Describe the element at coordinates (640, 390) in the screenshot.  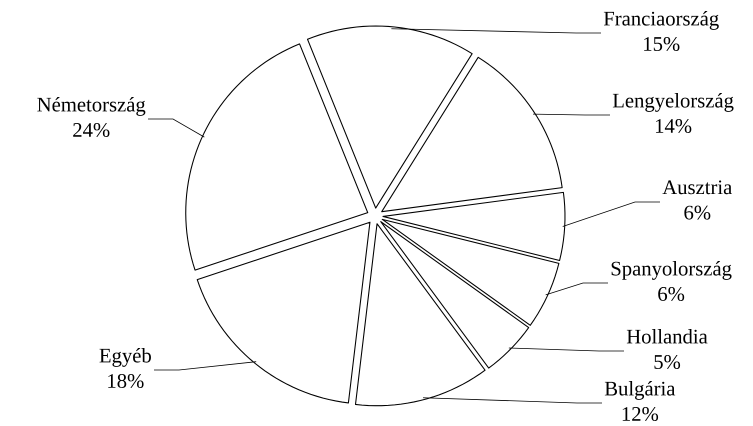
I see `slice-label: Bulgária` at that location.